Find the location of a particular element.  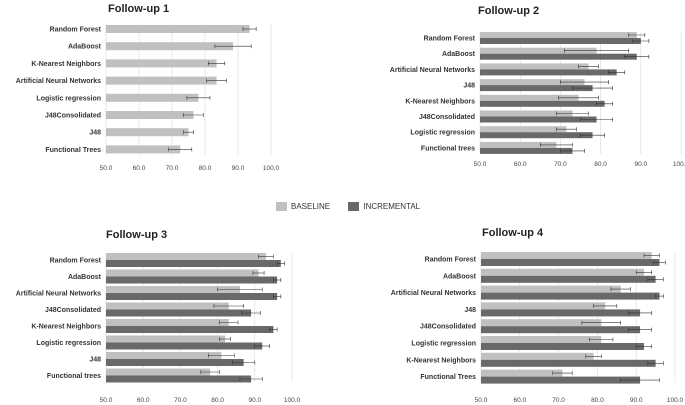

baseline-swatch is located at coordinates (281, 206).